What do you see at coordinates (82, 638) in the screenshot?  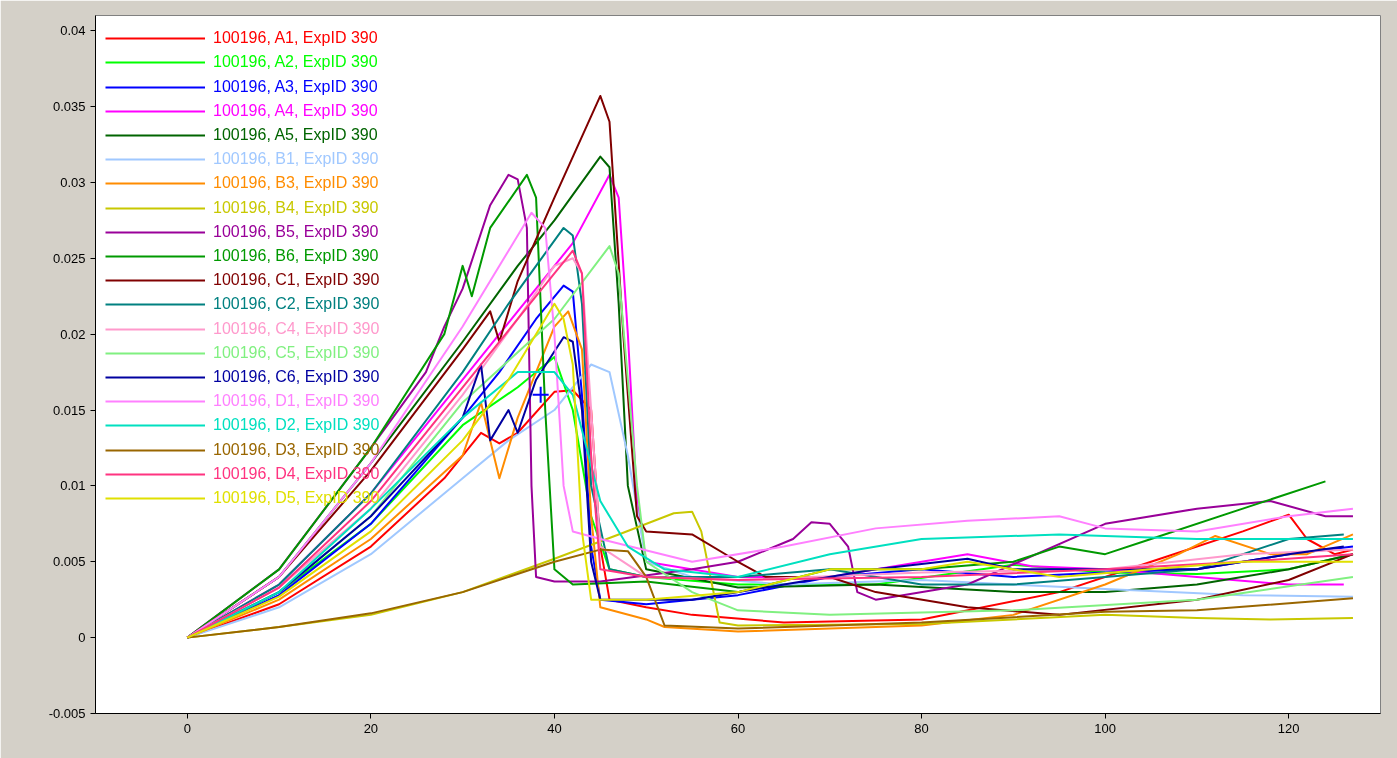 I see `y-tick-label: 0` at bounding box center [82, 638].